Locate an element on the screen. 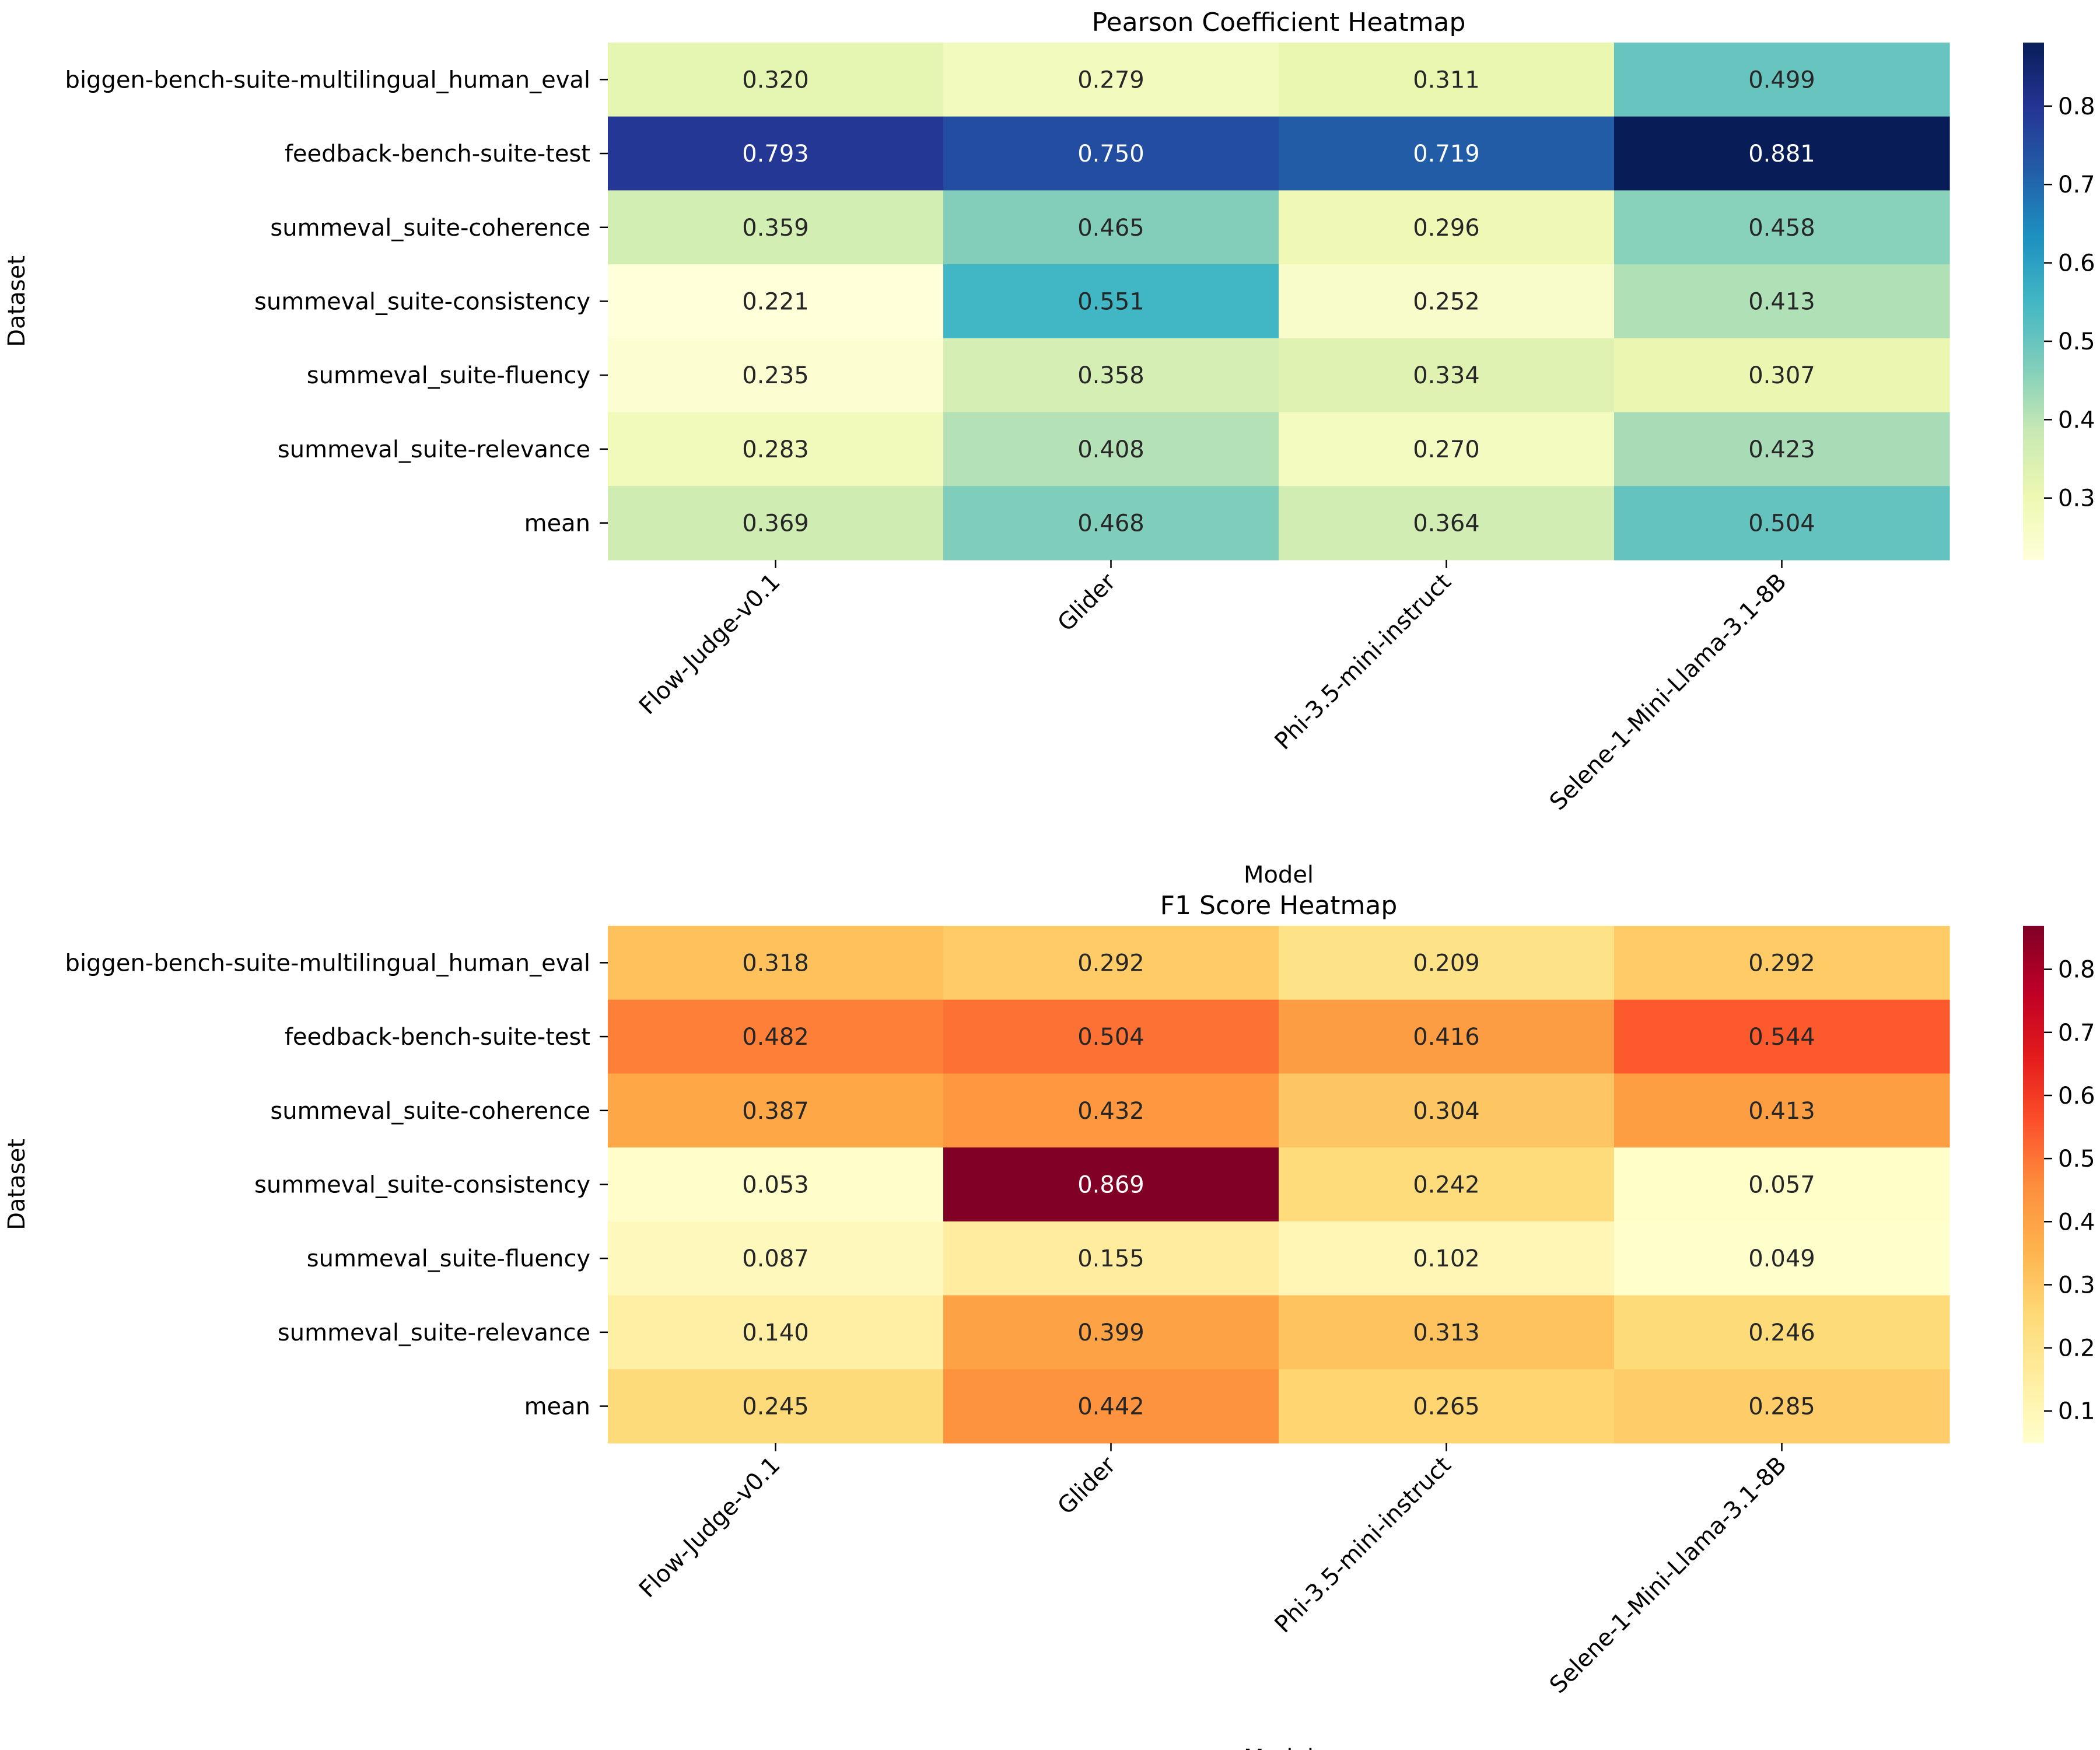 Image resolution: width=2100 pixels, height=1750 pixels. cell-value-label: 0.307 is located at coordinates (1781, 375).